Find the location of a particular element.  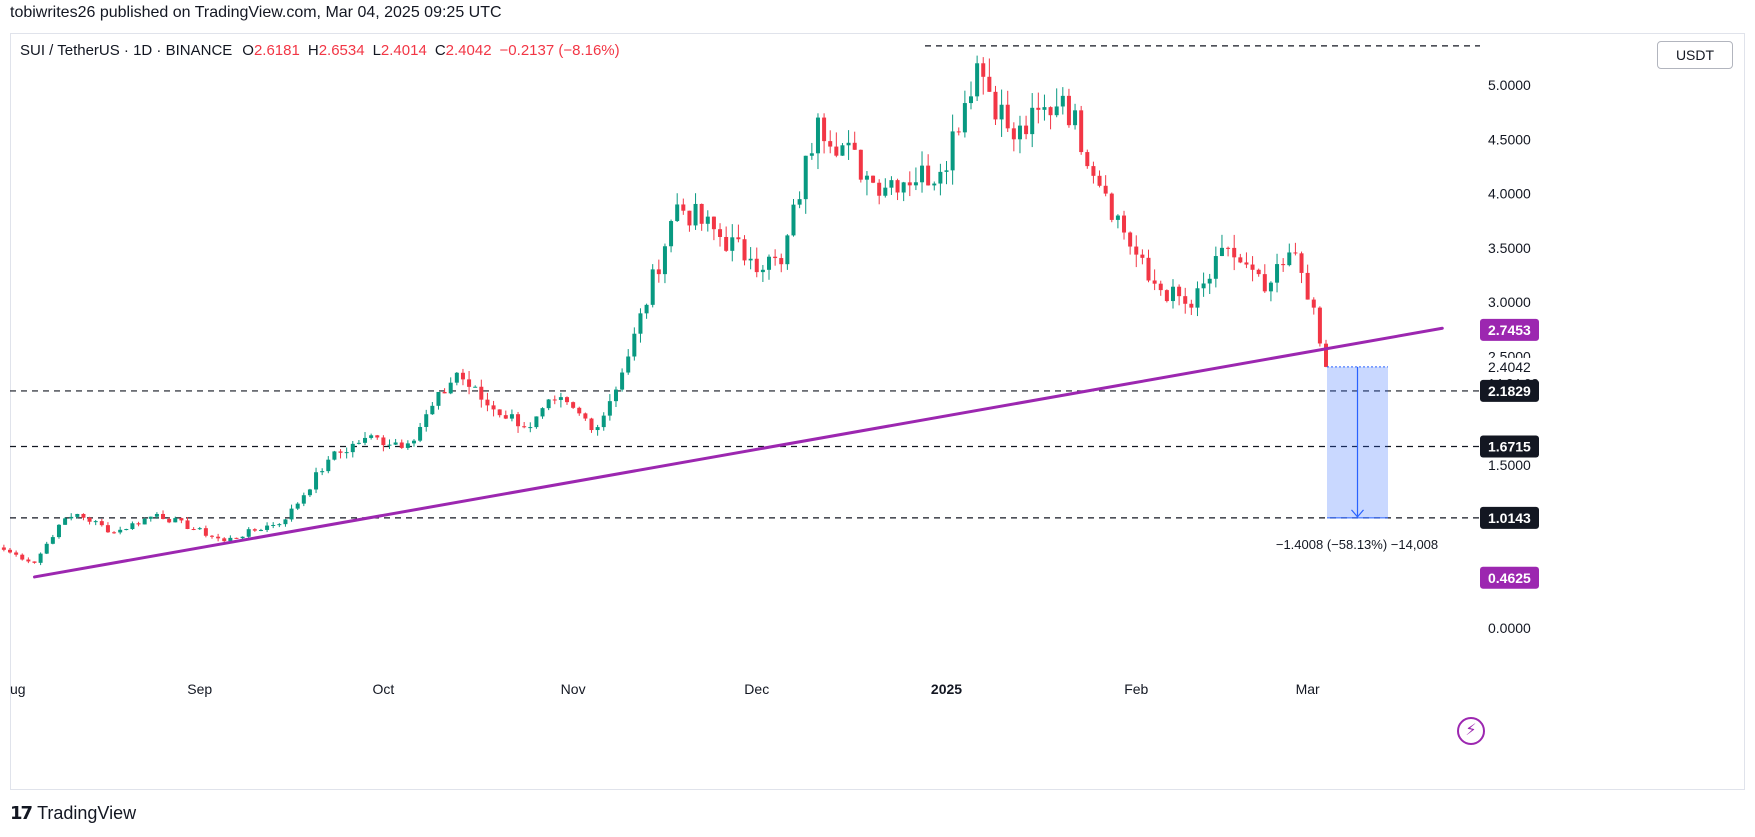

legend-open-label: O is located at coordinates (248, 50).